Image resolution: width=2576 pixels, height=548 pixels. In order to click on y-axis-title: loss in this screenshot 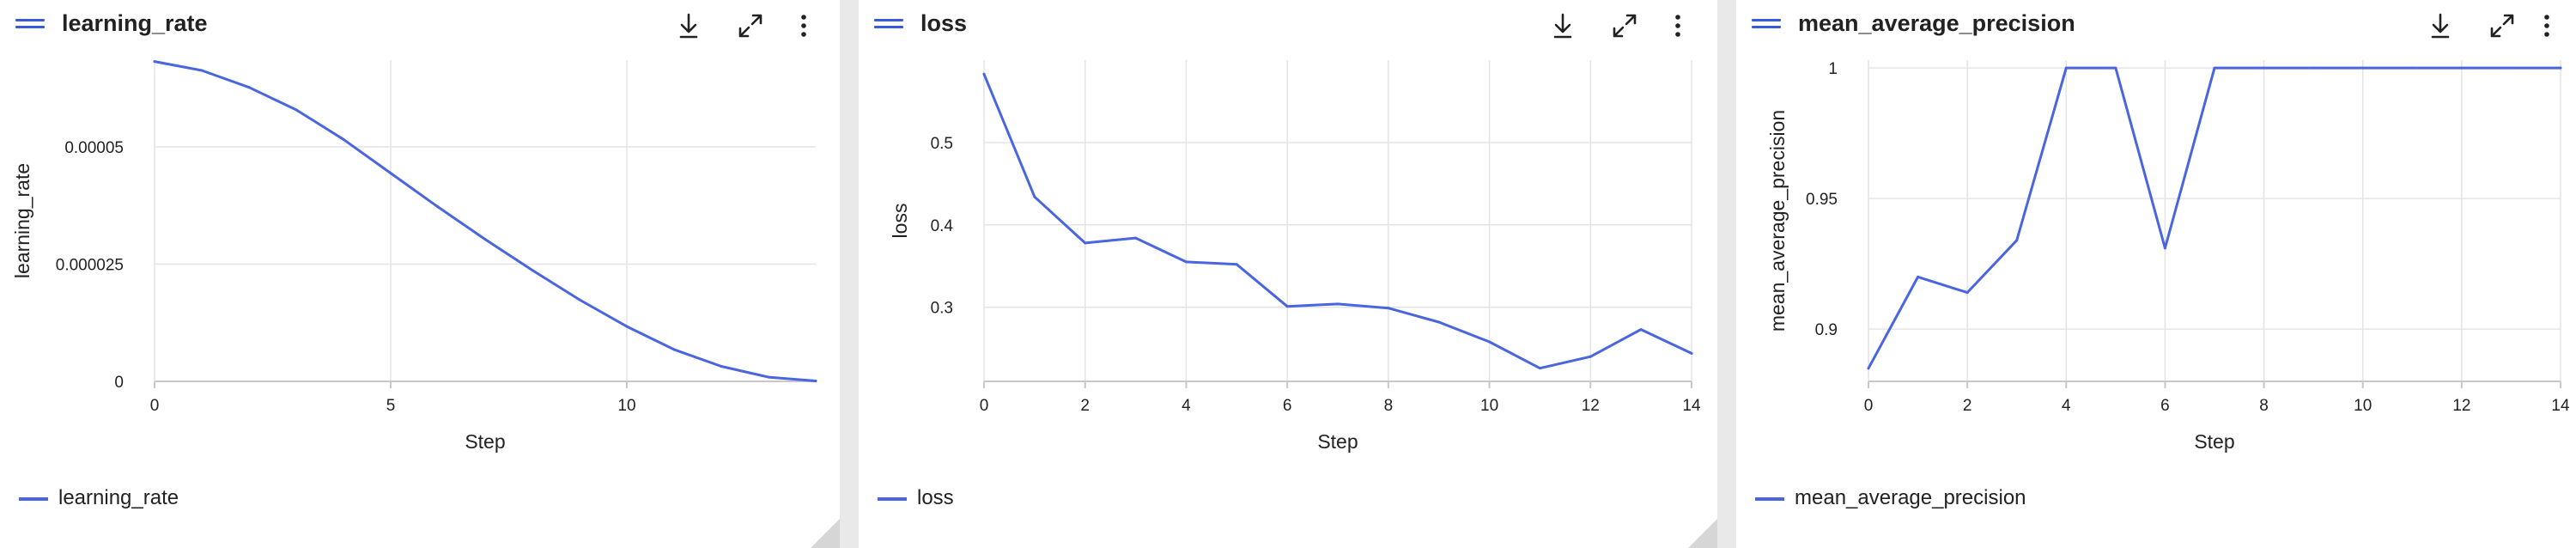, I will do `click(900, 221)`.